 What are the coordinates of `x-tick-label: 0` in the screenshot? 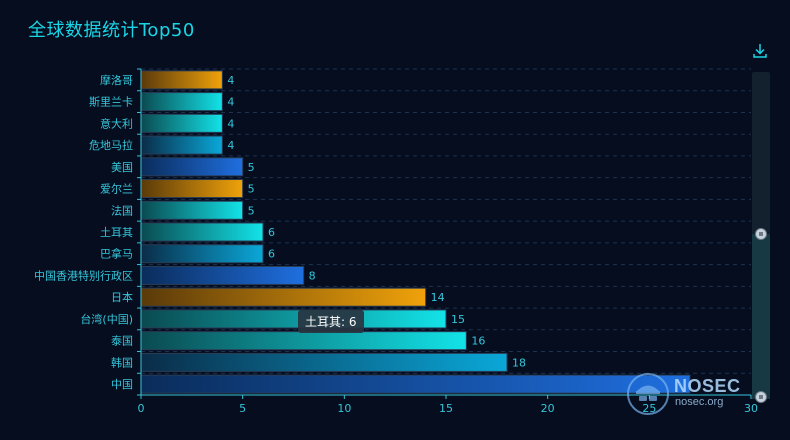 It's located at (141, 408).